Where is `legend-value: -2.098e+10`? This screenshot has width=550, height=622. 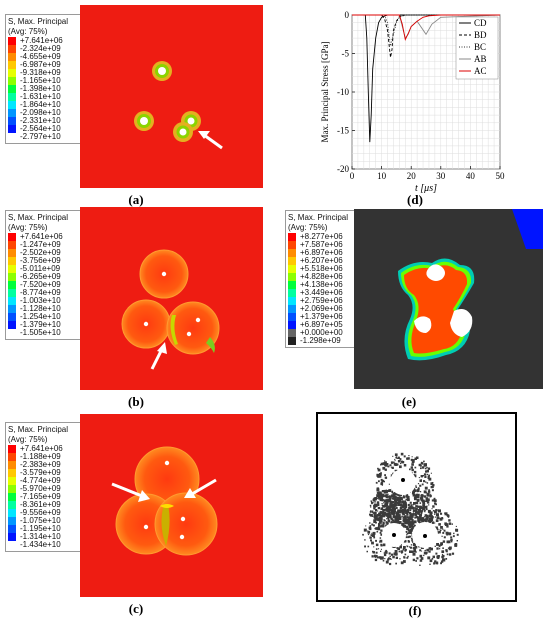
legend-value: -2.098e+10 is located at coordinates (40, 112).